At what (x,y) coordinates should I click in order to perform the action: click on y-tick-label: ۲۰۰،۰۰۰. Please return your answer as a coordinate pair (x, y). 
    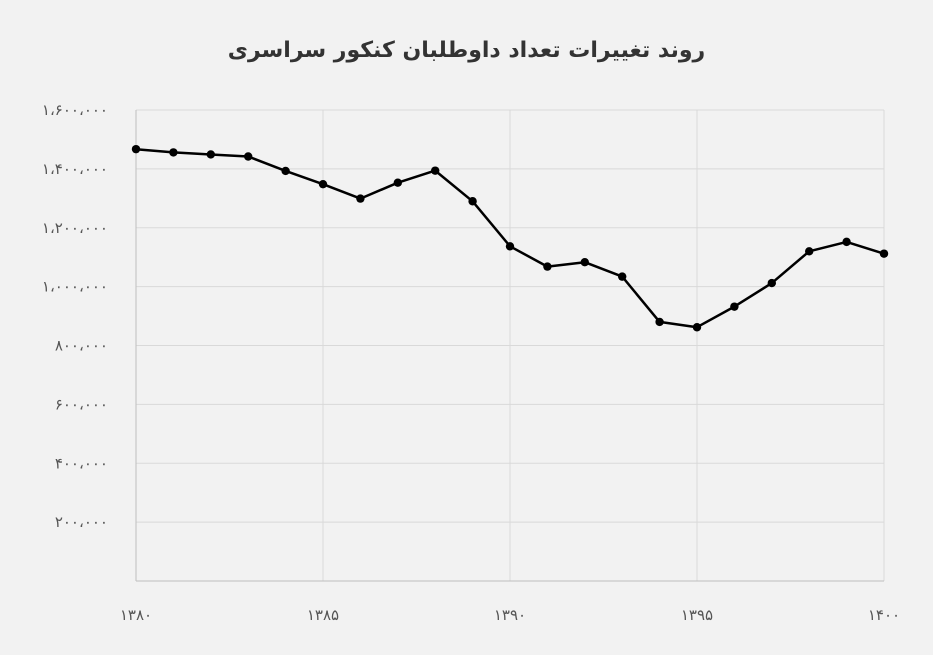
    Looking at the image, I should click on (81, 522).